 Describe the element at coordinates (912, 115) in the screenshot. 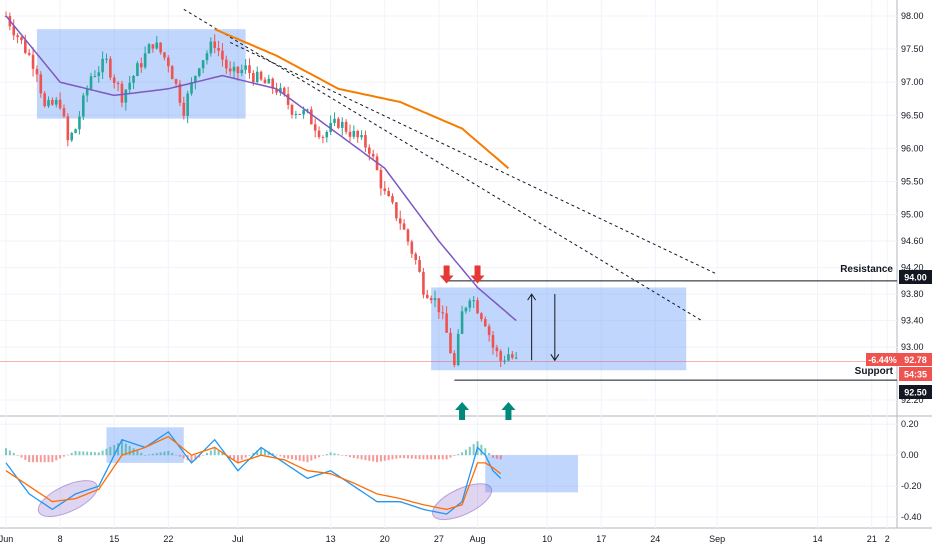

I see `price-tick-label-3: 96.50` at that location.